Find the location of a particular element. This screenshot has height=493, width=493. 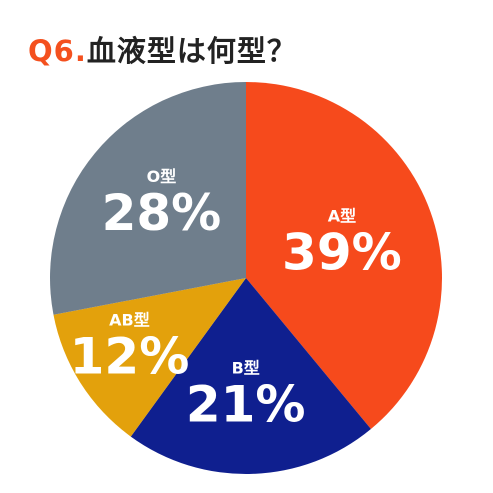

slice-percentage: 39% is located at coordinates (342, 252).